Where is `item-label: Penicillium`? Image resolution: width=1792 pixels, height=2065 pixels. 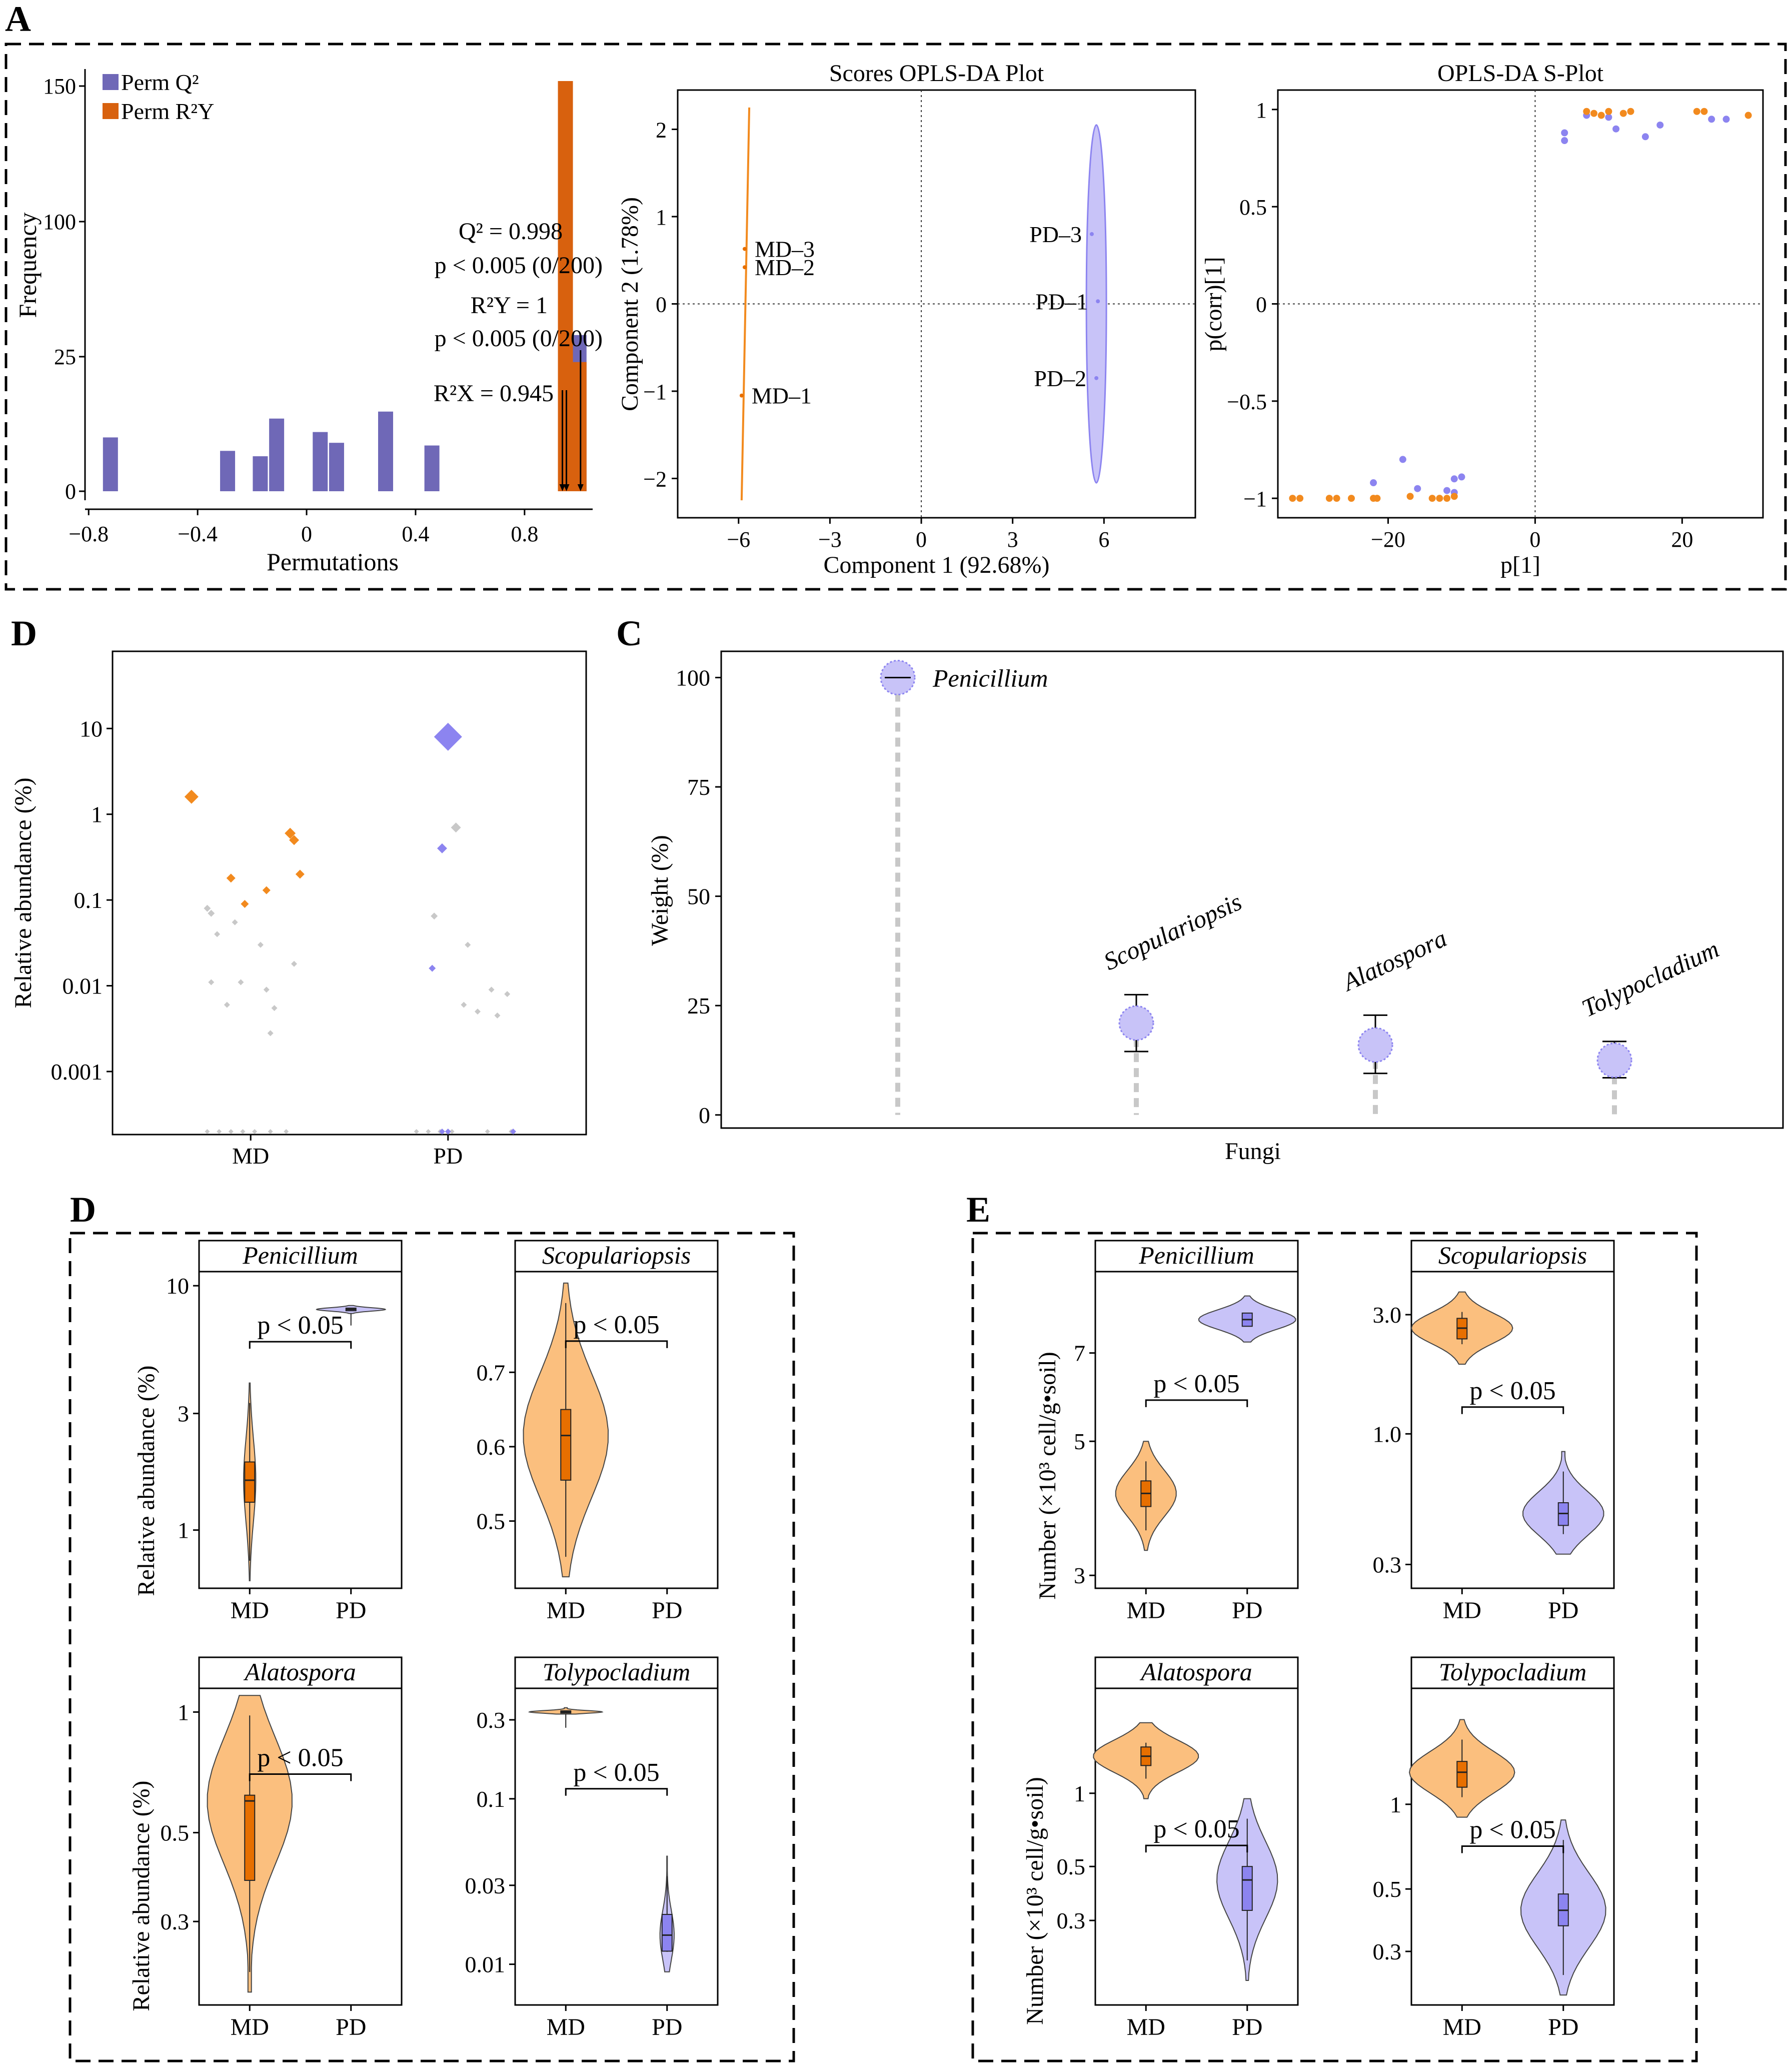 item-label: Penicillium is located at coordinates (990, 678).